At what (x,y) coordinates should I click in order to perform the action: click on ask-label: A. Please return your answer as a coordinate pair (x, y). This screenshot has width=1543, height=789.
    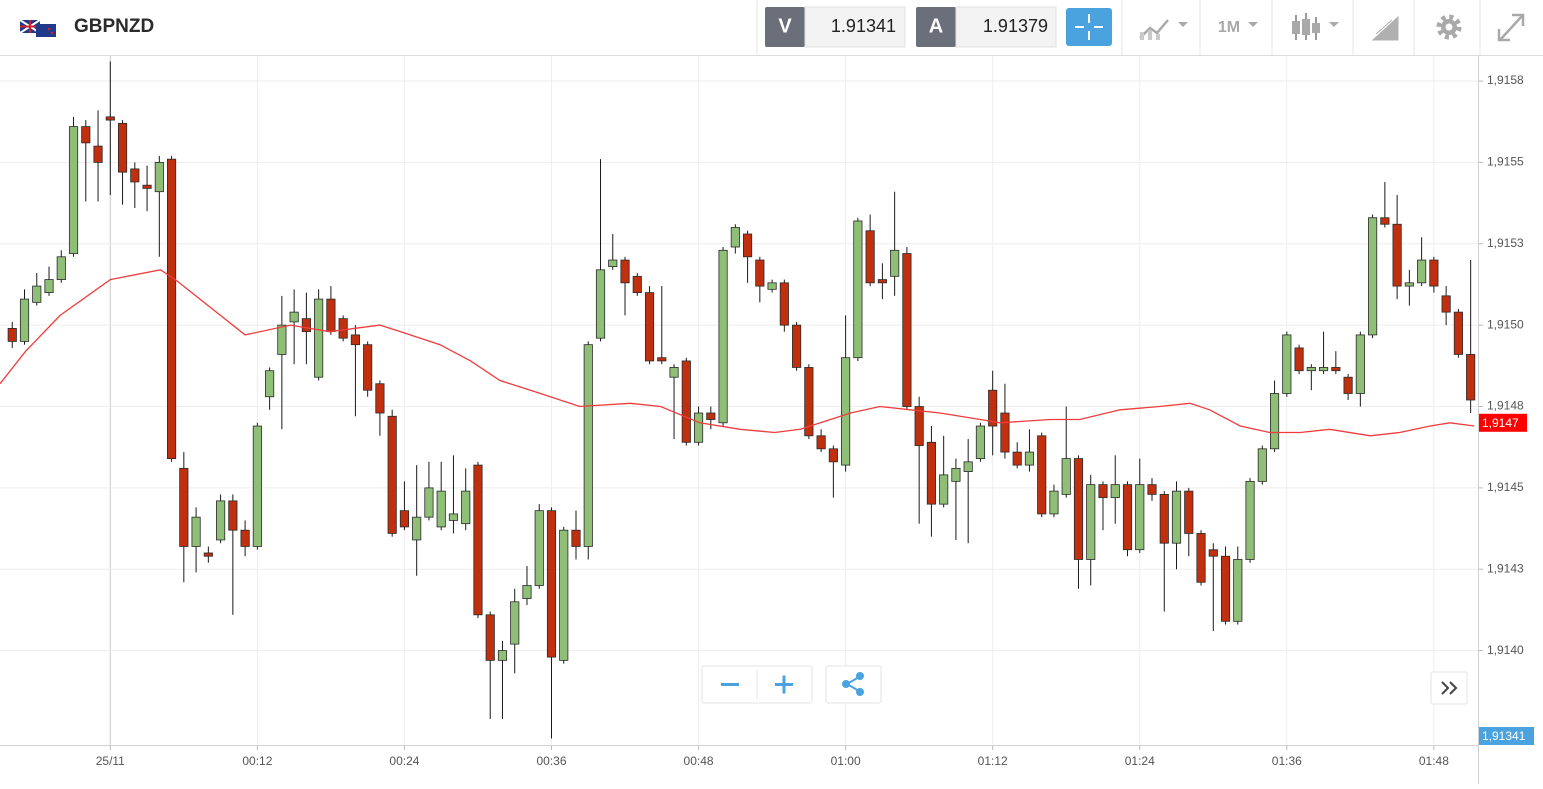
    Looking at the image, I should click on (936, 26).